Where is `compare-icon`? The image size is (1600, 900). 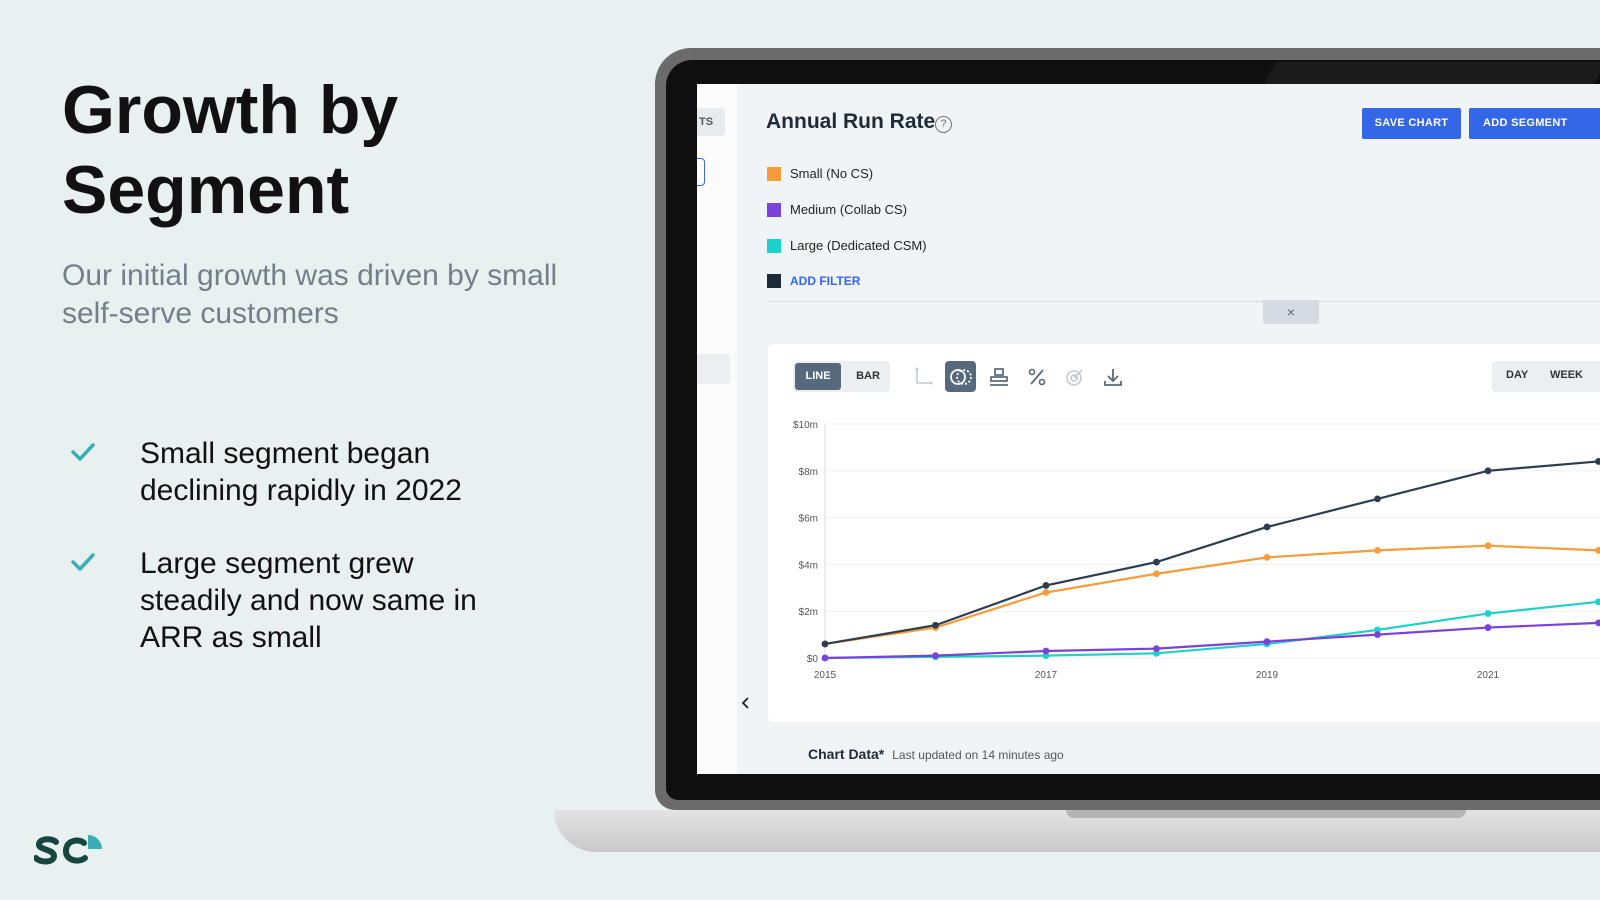
compare-icon is located at coordinates (960, 376).